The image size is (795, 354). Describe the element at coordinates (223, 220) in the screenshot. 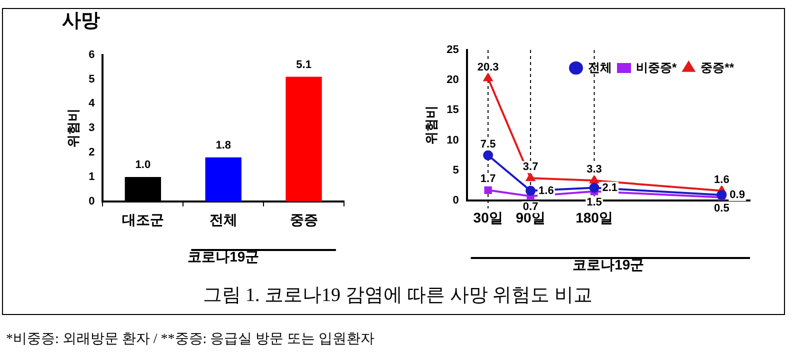

I see `x-tick-label: 전체` at that location.